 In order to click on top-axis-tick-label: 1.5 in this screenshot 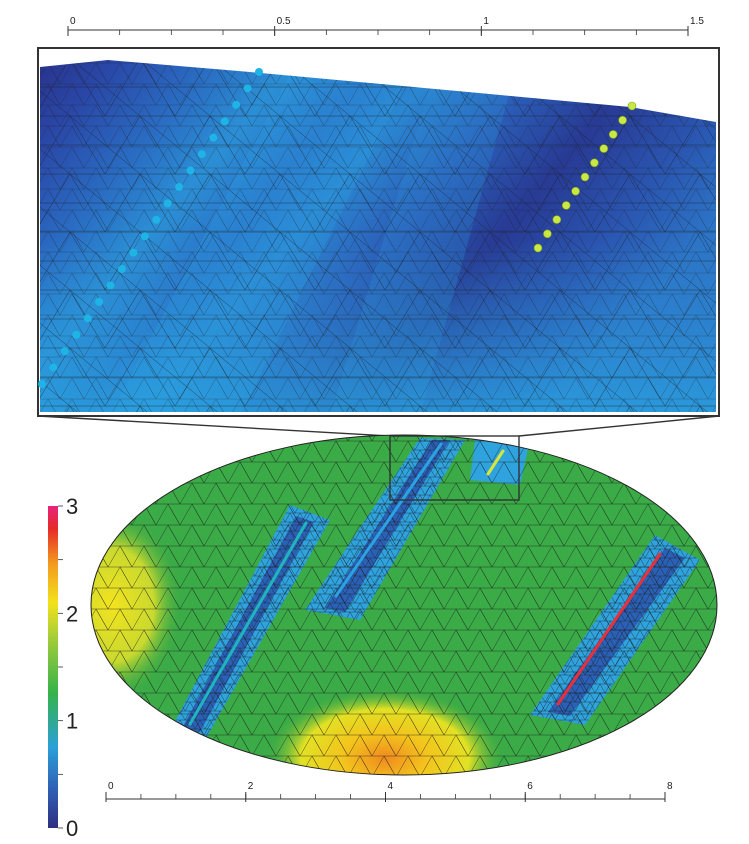, I will do `click(697, 21)`.